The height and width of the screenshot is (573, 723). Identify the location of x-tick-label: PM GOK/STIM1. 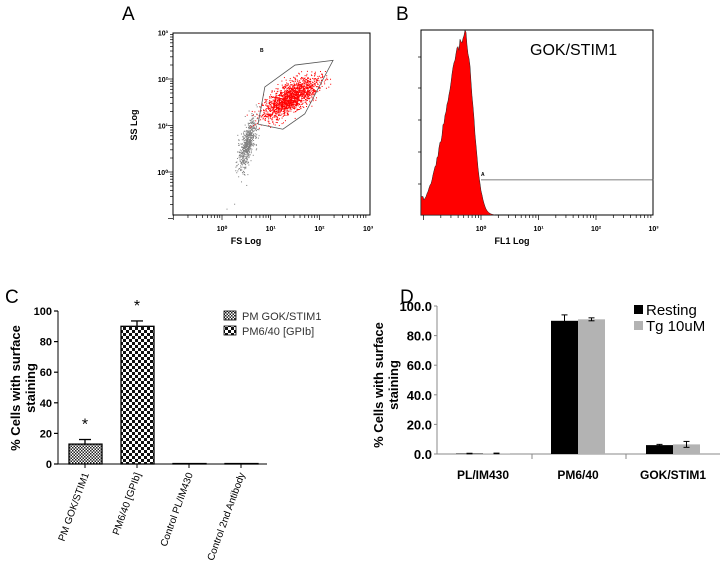
(74, 507).